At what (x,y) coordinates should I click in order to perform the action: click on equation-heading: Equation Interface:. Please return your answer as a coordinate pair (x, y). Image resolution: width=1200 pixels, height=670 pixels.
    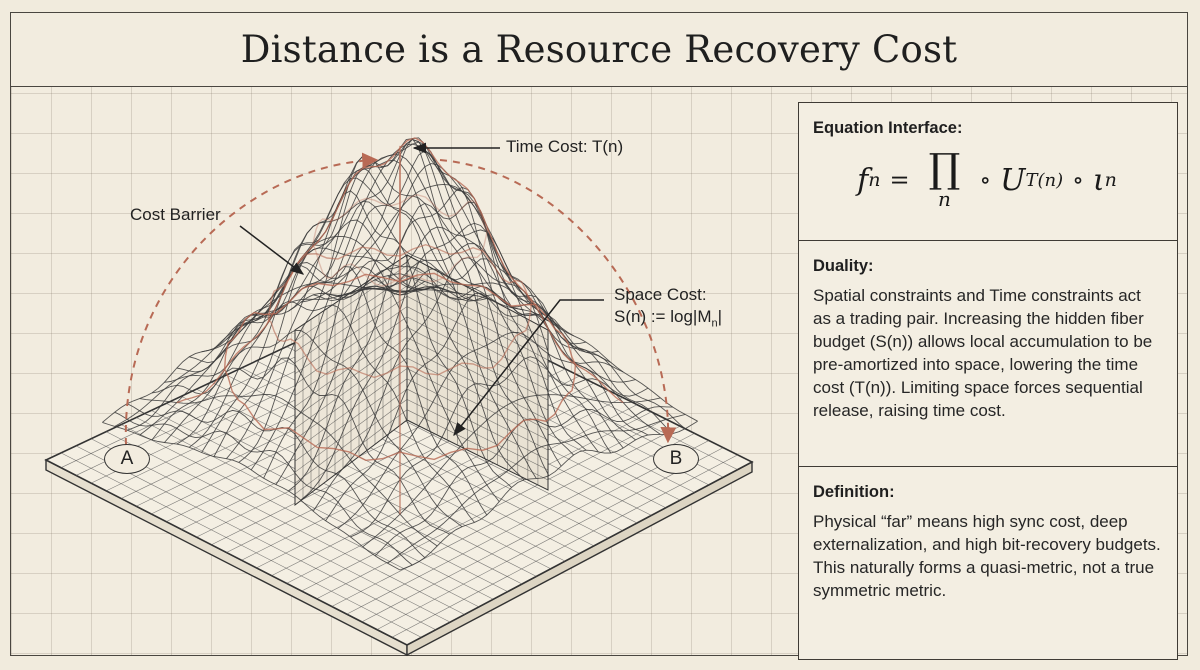
    Looking at the image, I should click on (888, 128).